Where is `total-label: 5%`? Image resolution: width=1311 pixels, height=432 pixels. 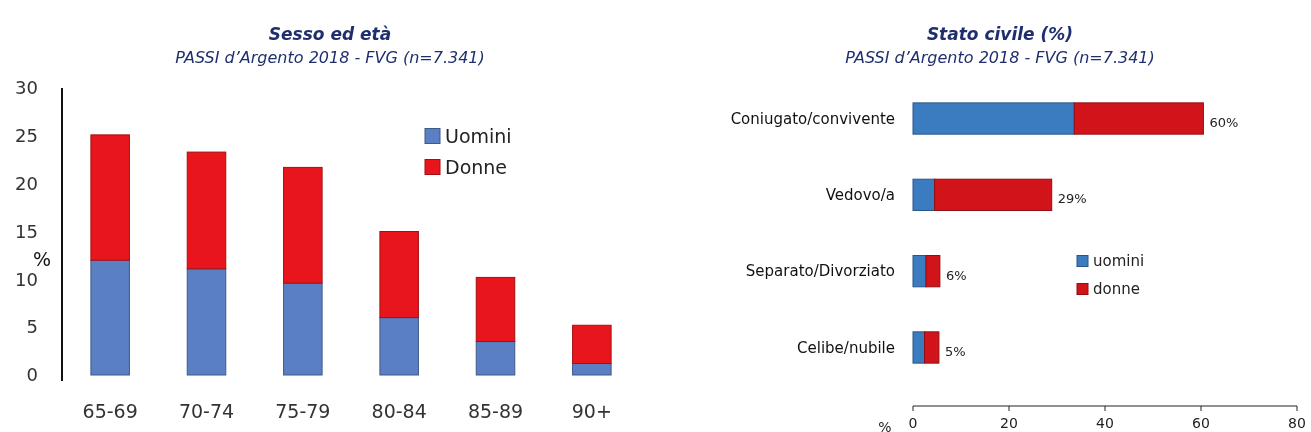 total-label: 5% is located at coordinates (955, 352).